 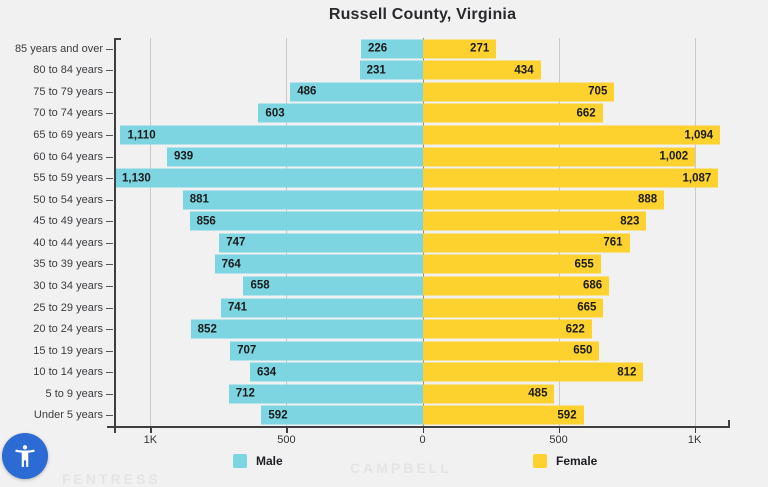 I want to click on bar-value-label: 852, so click(x=207, y=329).